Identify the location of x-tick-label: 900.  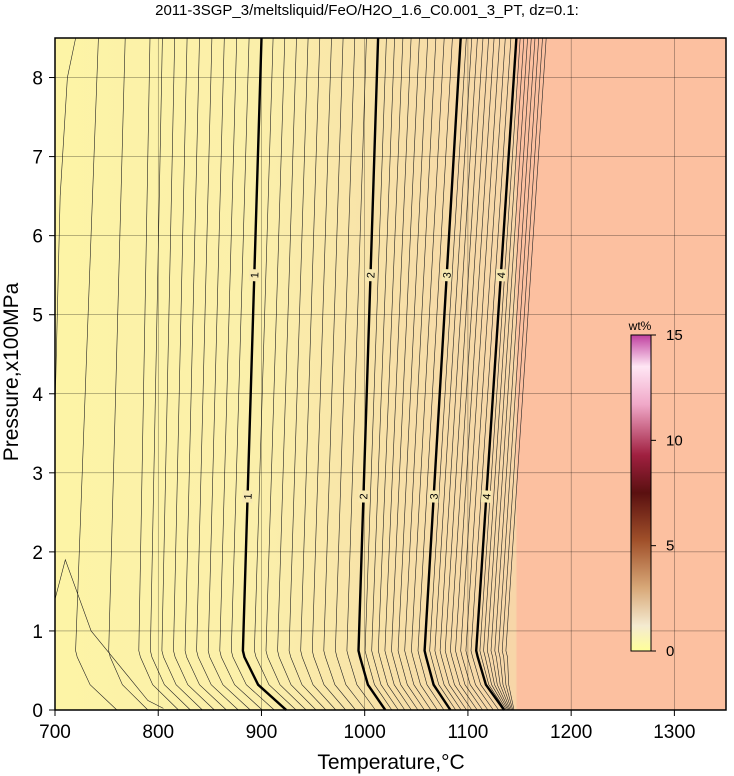
(262, 732).